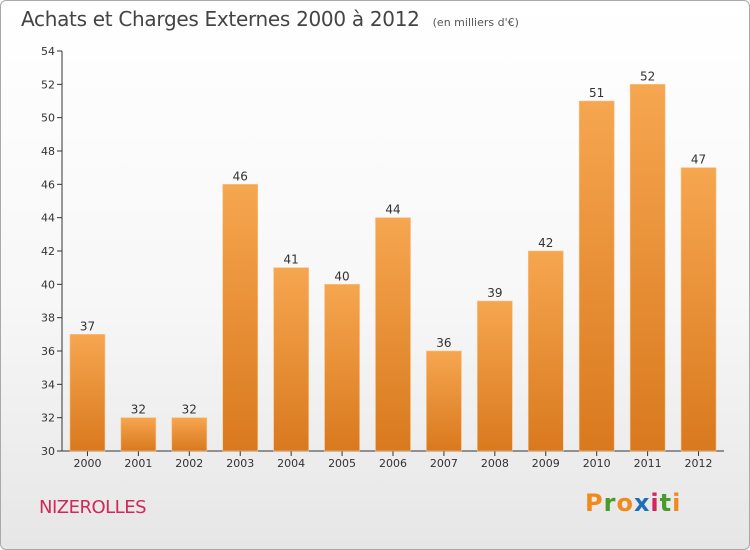 The image size is (750, 550). Describe the element at coordinates (48, 151) in the screenshot. I see `y-tick-label: 48` at that location.